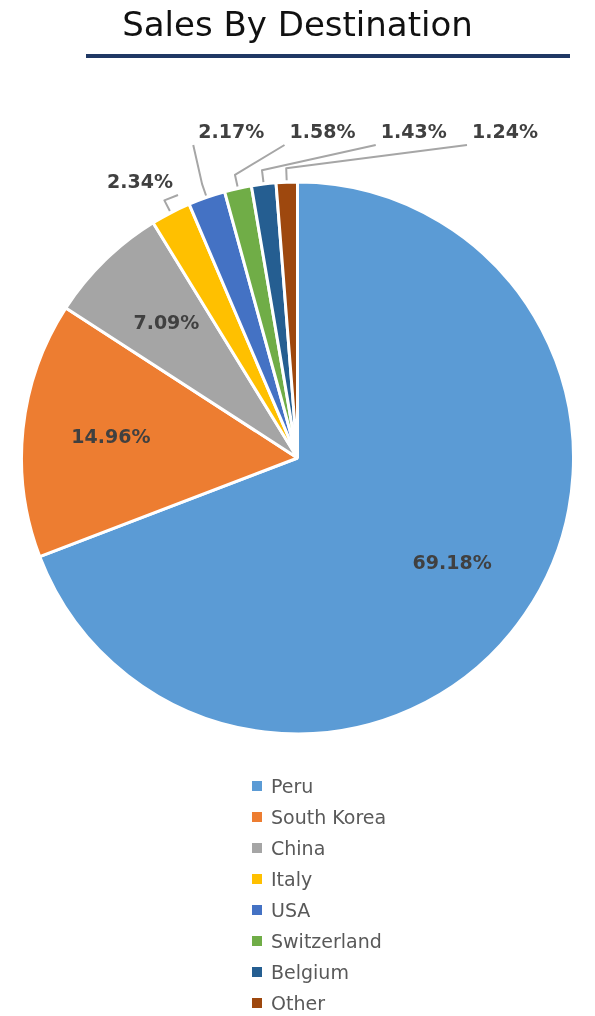 The image size is (595, 1016). I want to click on legend-label: South Korea, so click(329, 816).